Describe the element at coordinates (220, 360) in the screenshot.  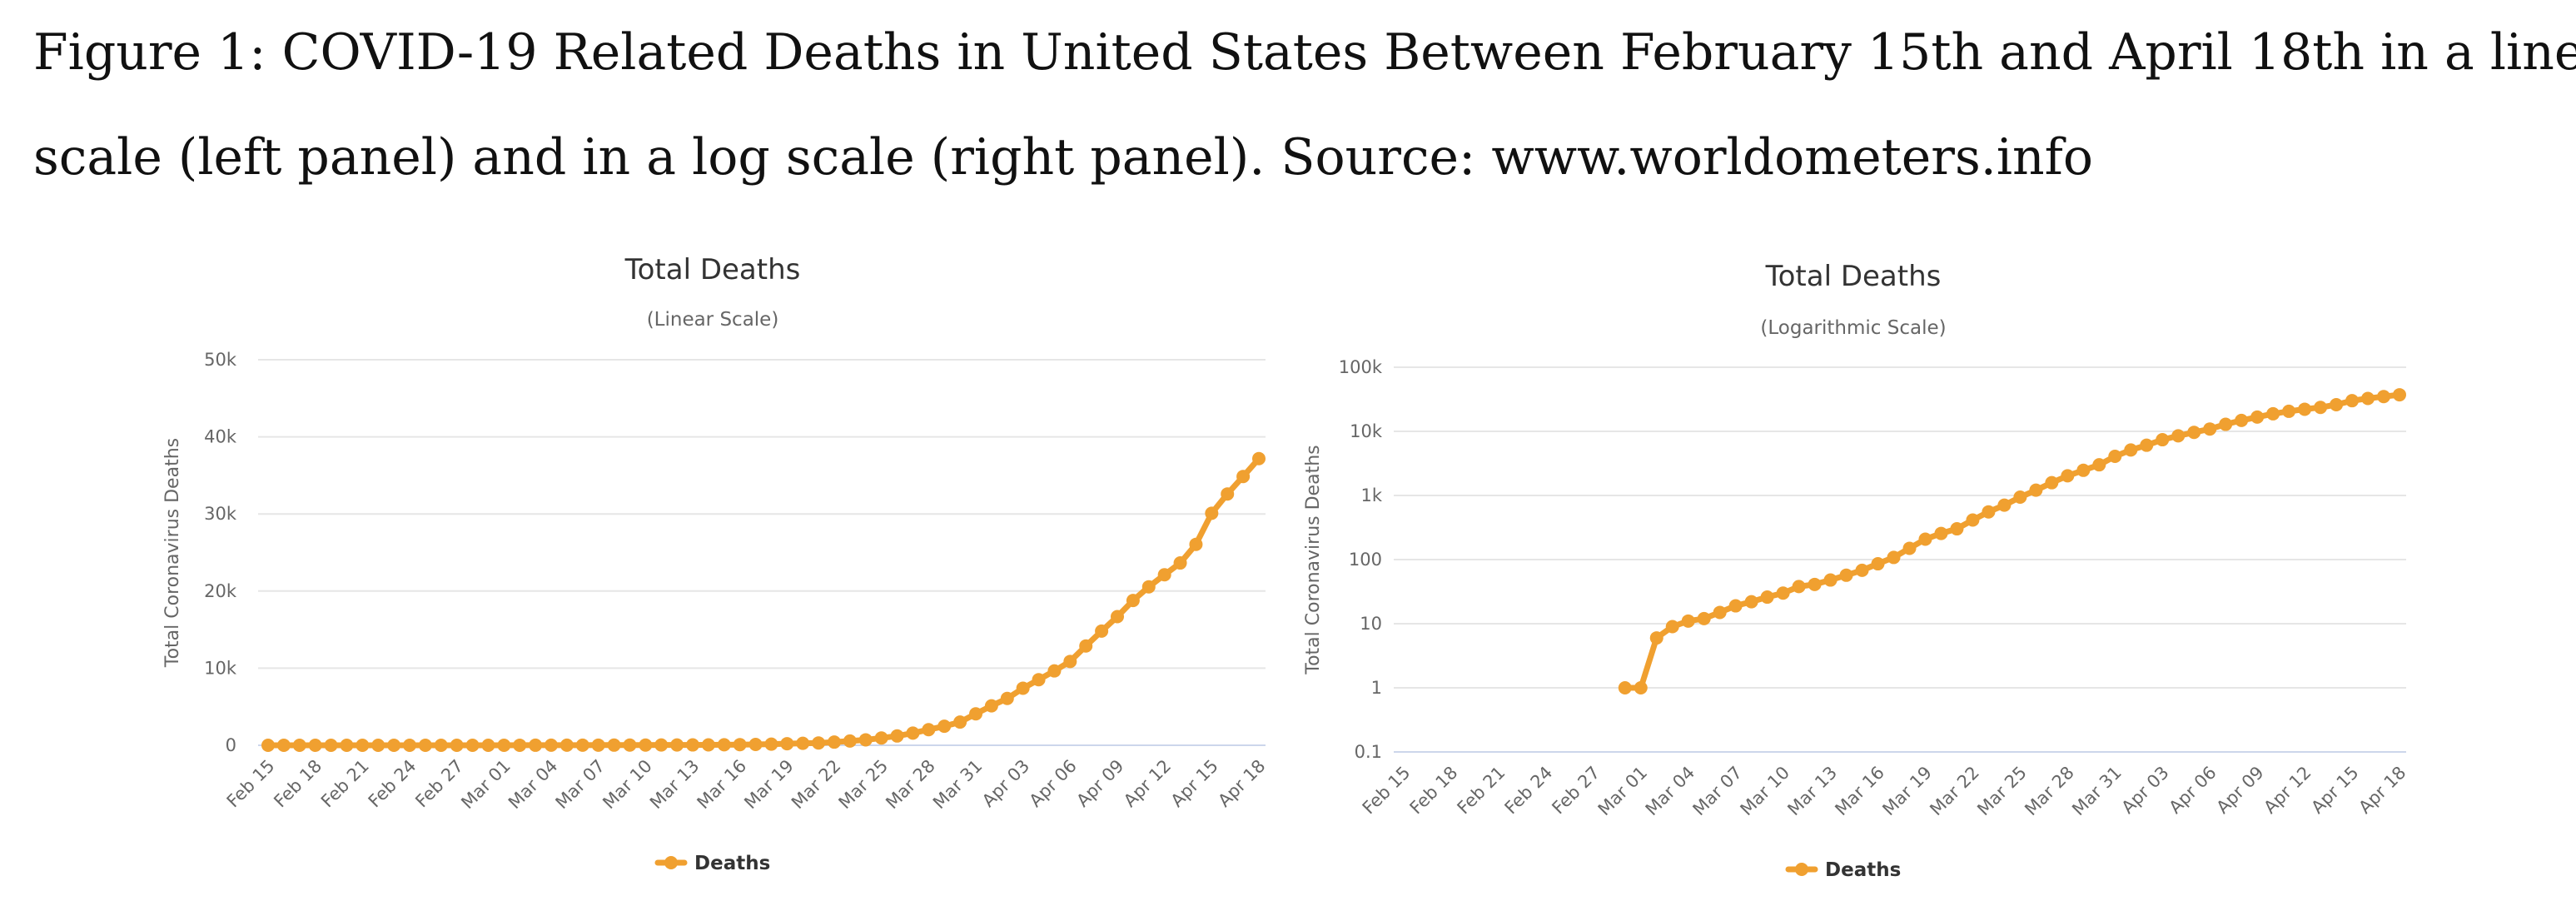
I see `y-tick-label: 50k` at that location.